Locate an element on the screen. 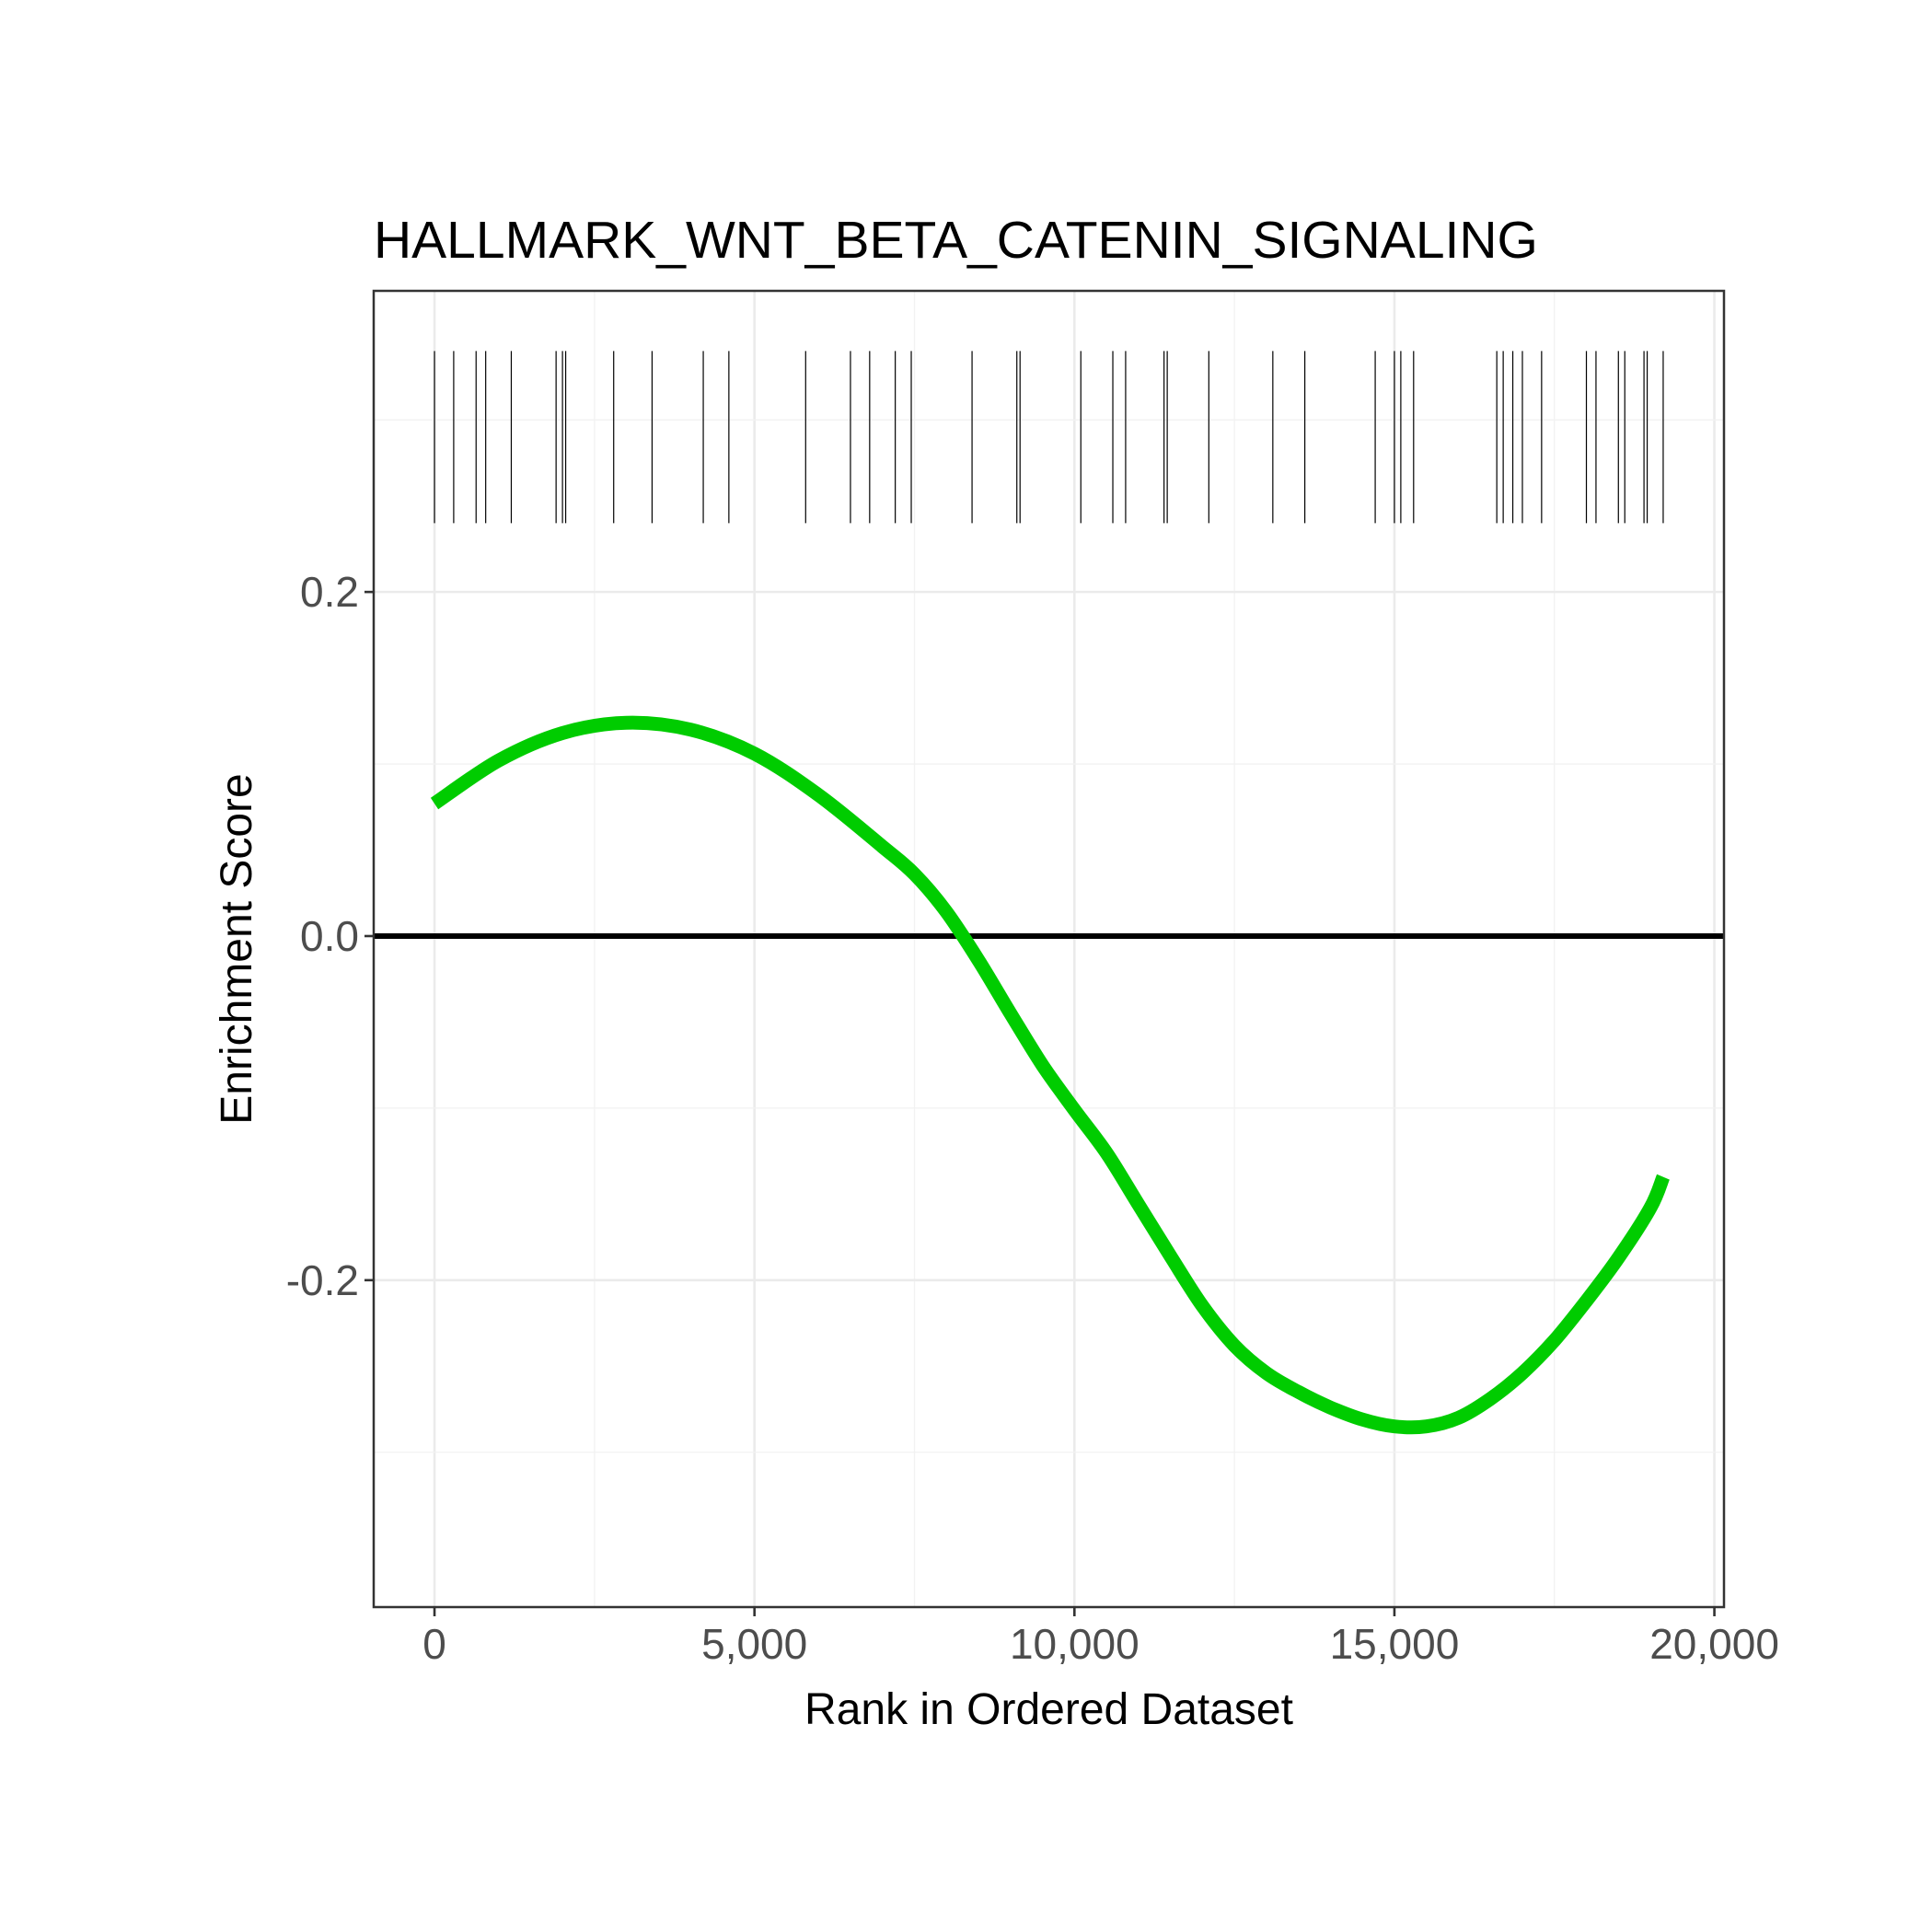 The height and width of the screenshot is (1932, 1932). gene-hit-ticks is located at coordinates (1049, 438).